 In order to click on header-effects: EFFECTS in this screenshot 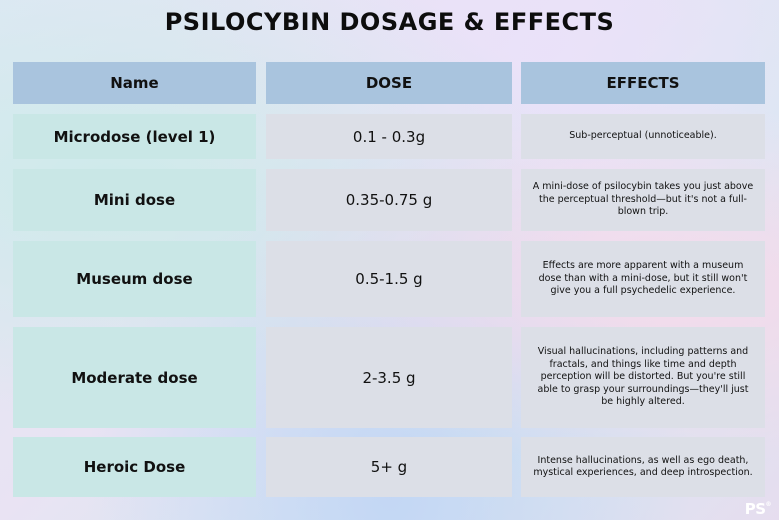, I will do `click(643, 83)`.